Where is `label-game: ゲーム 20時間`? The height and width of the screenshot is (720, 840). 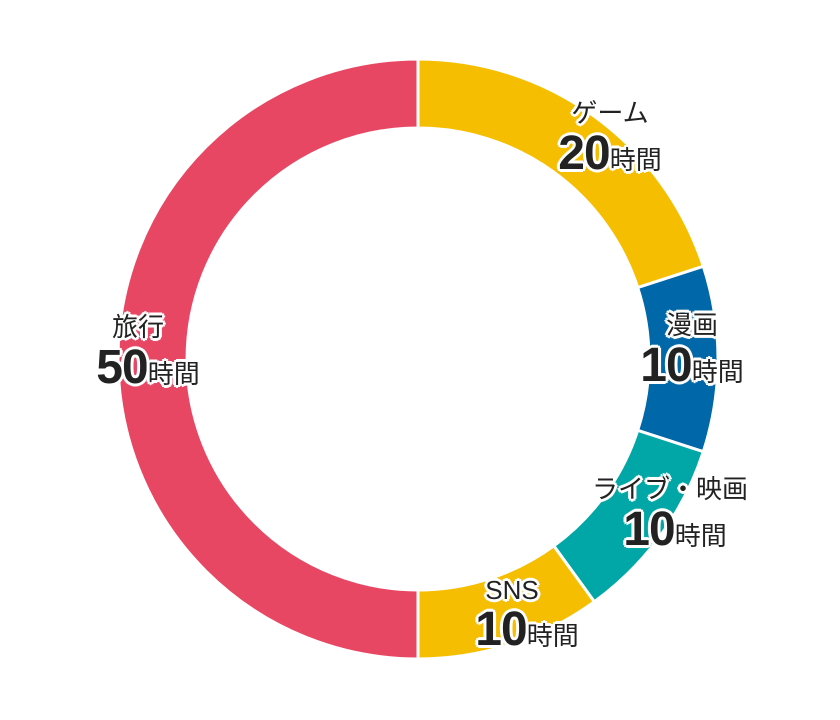 label-game: ゲーム 20時間 is located at coordinates (610, 143).